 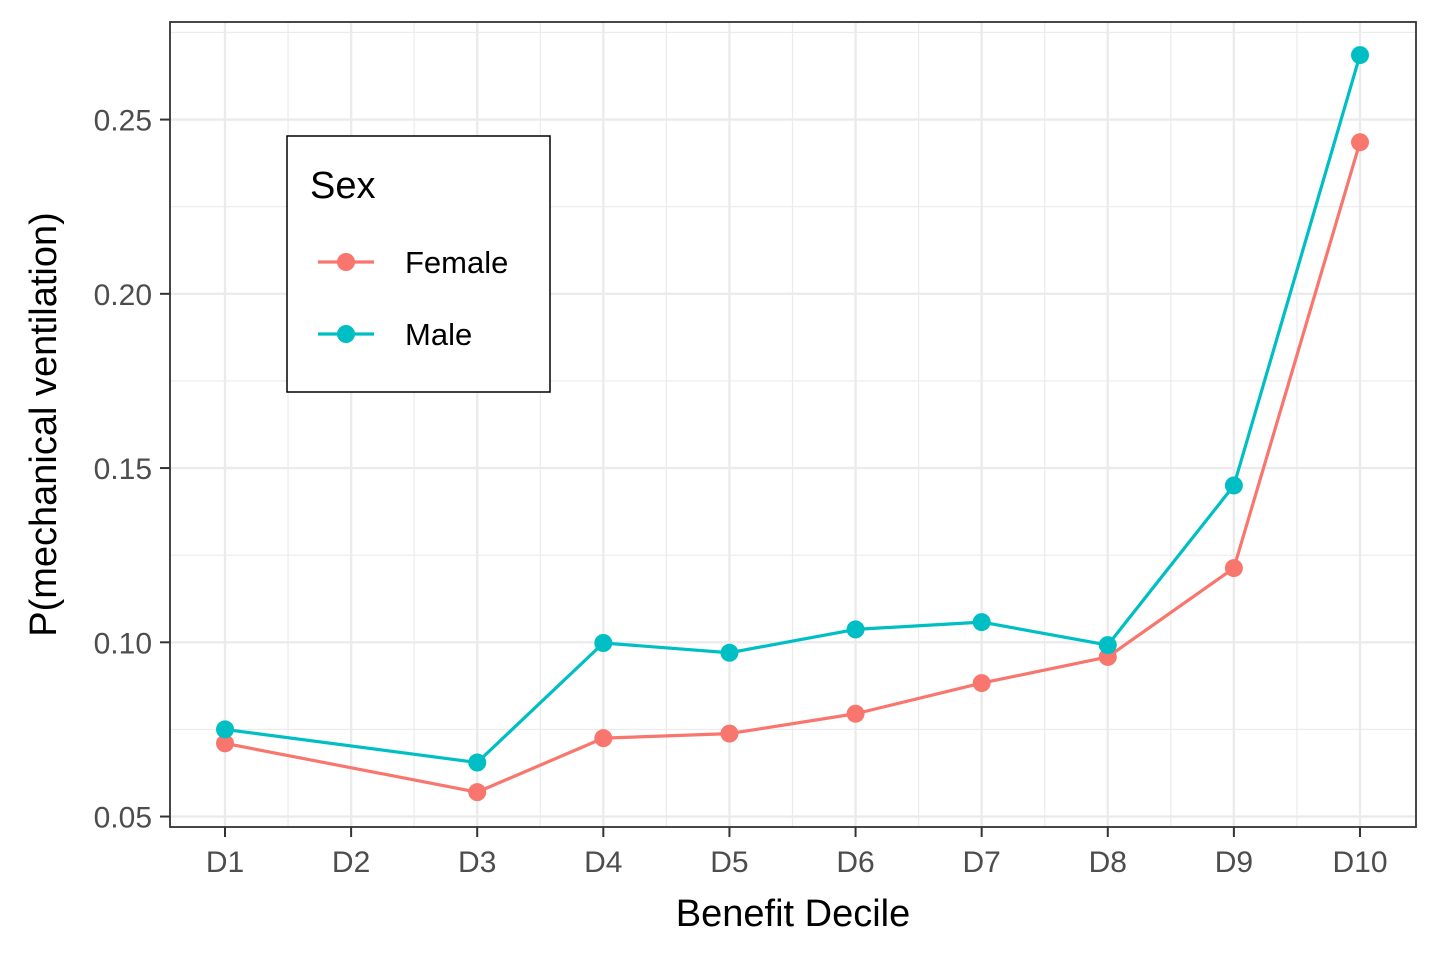 I want to click on legend-box, so click(x=418, y=264).